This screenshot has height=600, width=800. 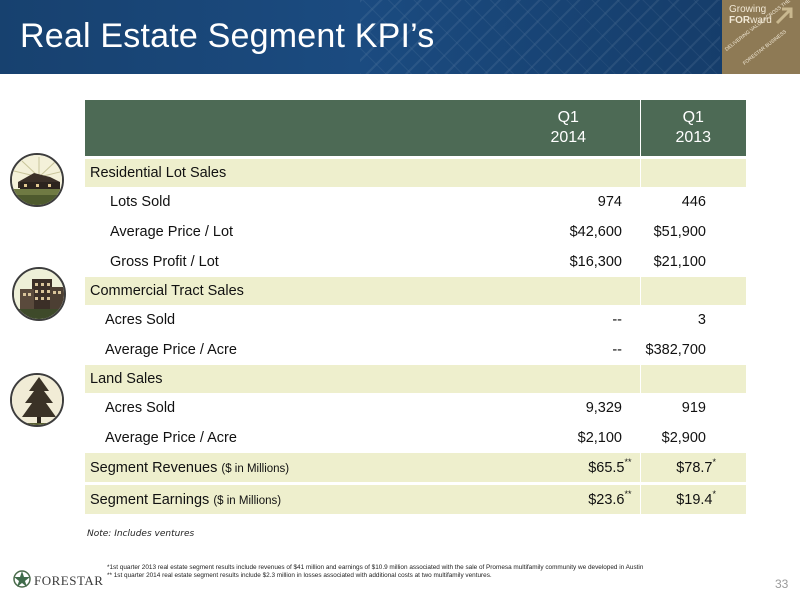 What do you see at coordinates (227, 36) in the screenshot?
I see `page-title: Real Estate Segment KPI’s` at bounding box center [227, 36].